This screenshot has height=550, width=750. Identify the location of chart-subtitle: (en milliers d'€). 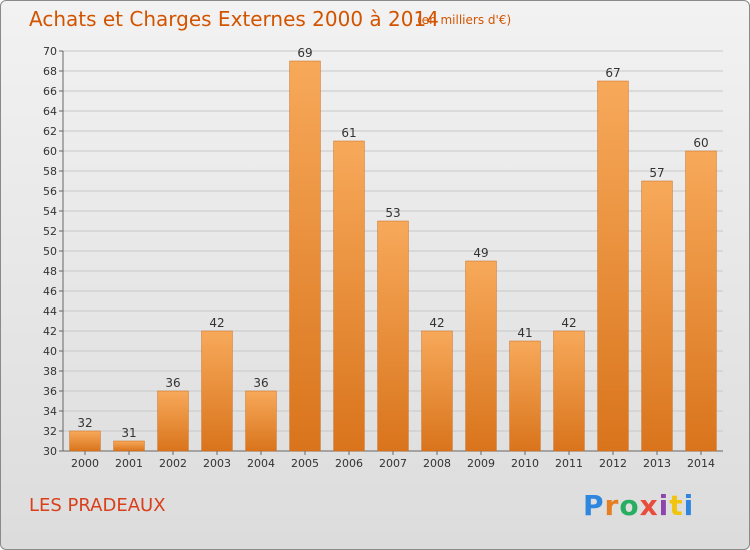
(464, 20).